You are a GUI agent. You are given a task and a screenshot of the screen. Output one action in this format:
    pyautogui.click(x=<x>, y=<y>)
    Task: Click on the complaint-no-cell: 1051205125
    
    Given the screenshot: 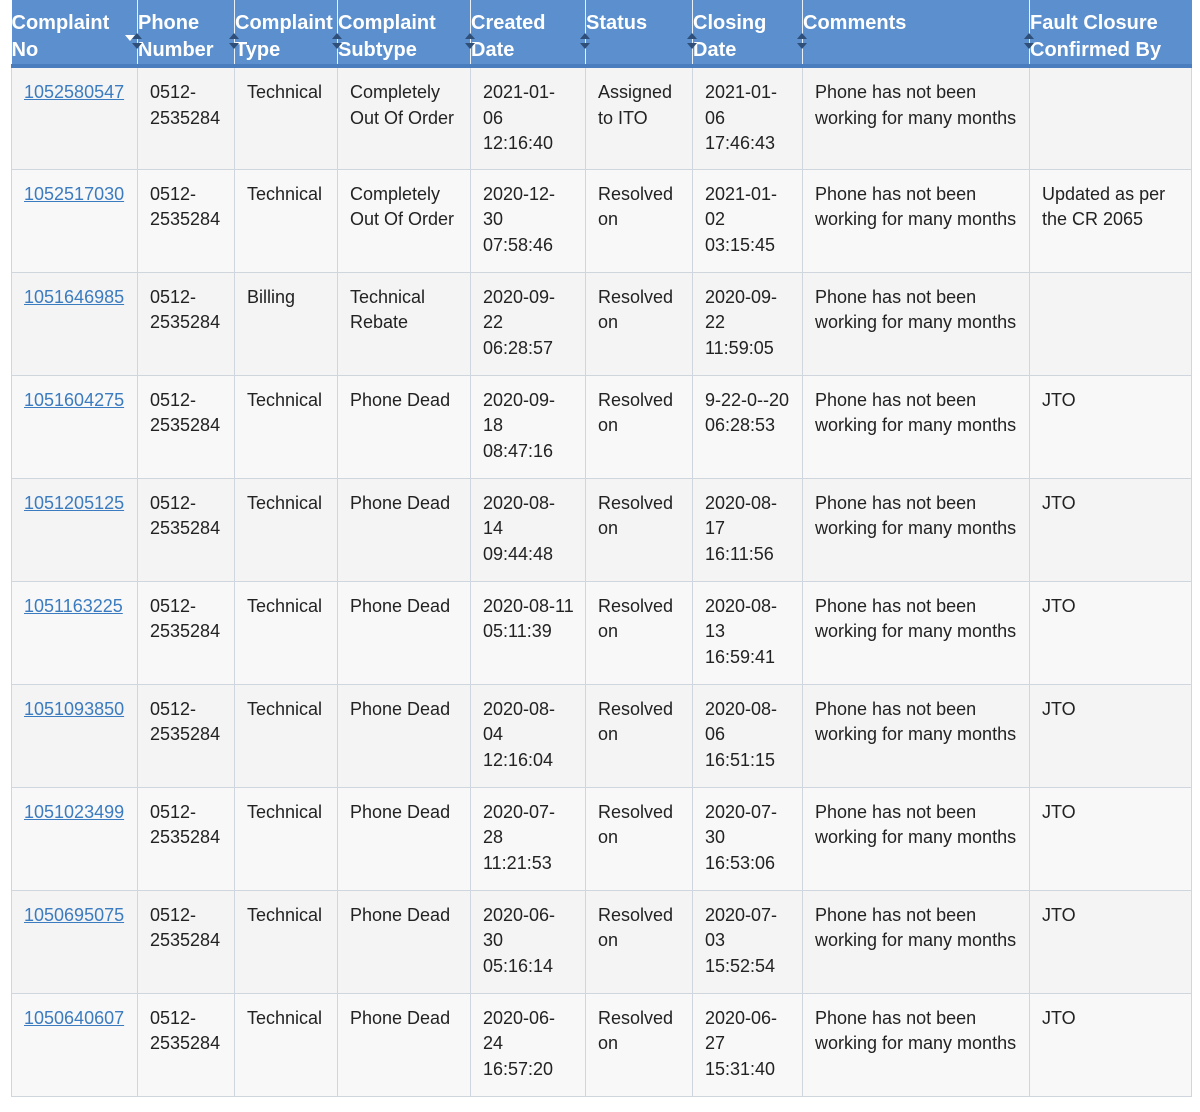 What is the action you would take?
    pyautogui.click(x=74, y=530)
    